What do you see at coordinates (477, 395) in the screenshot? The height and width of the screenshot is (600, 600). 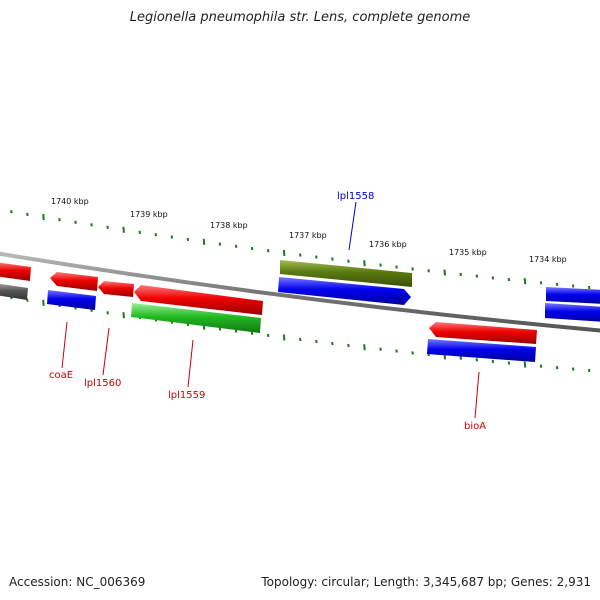 I see `leader-bioA` at bounding box center [477, 395].